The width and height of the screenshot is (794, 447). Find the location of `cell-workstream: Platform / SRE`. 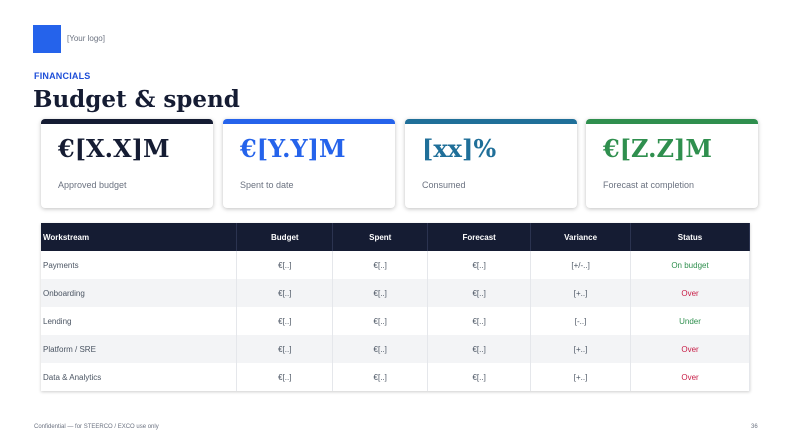

cell-workstream: Platform / SRE is located at coordinates (139, 349).